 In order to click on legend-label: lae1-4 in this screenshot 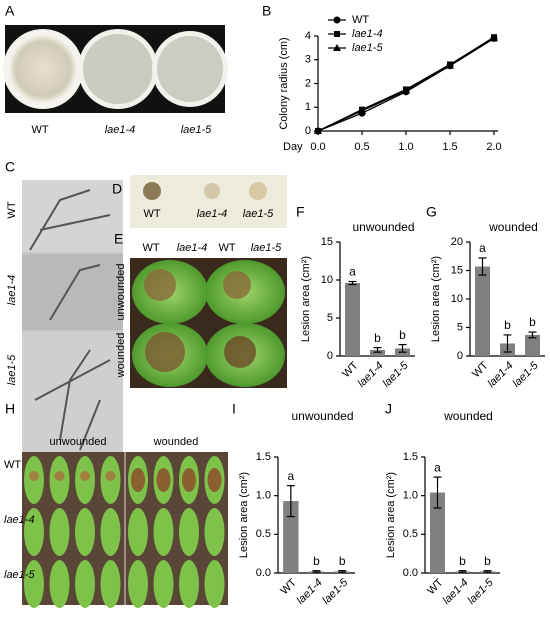, I will do `click(367, 34)`.